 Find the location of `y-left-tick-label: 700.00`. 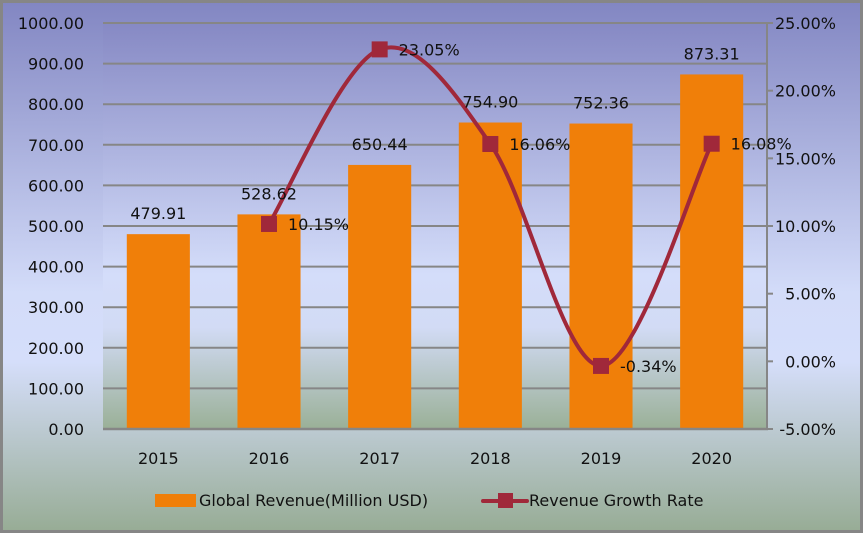

y-left-tick-label: 700.00 is located at coordinates (56, 145).